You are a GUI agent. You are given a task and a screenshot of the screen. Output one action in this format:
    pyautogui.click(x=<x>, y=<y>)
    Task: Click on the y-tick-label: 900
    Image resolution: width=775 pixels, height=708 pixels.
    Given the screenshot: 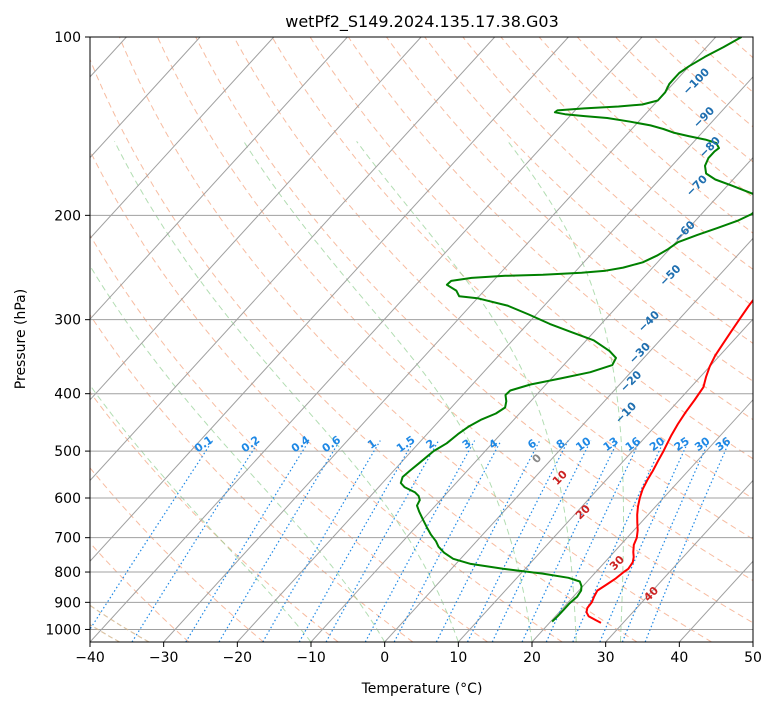 What is the action you would take?
    pyautogui.click(x=67, y=603)
    